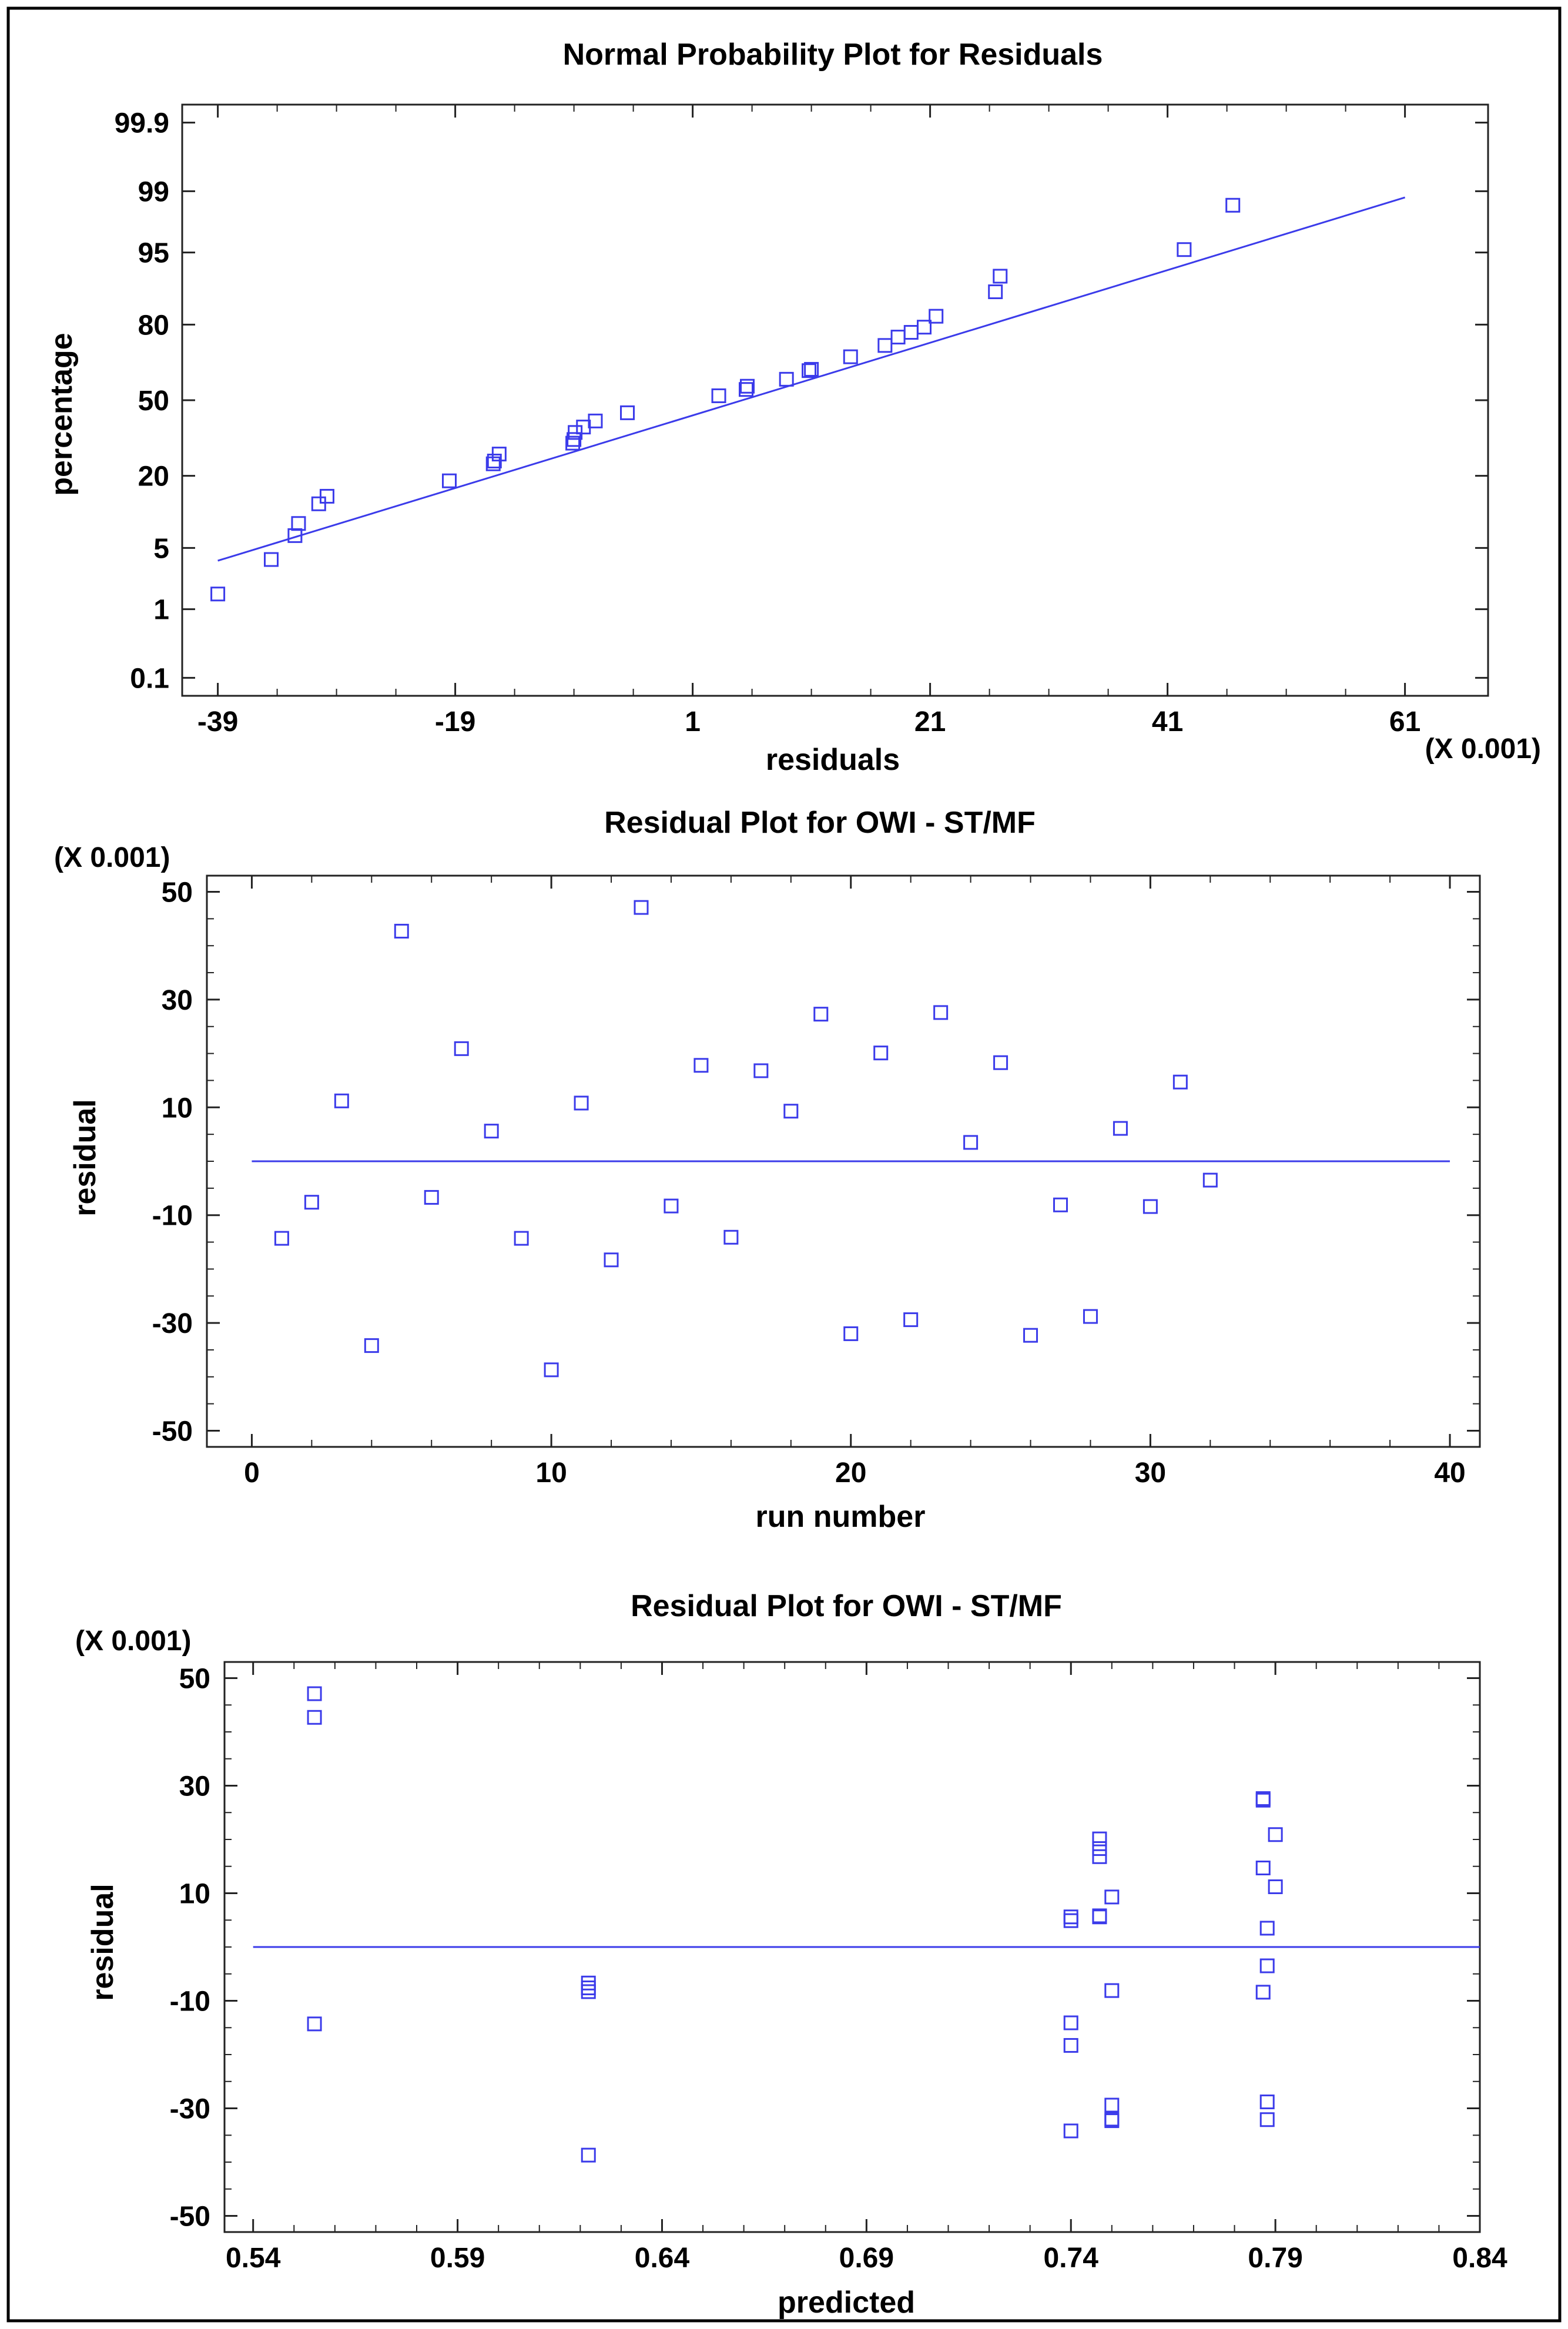  I want to click on x-tick-label: 0.54, so click(254, 2258).